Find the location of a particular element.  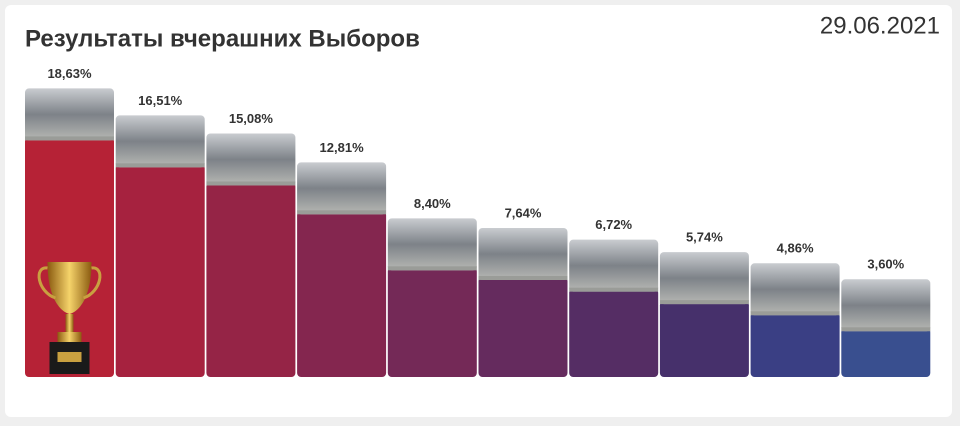

trophy-stem is located at coordinates (69, 324).